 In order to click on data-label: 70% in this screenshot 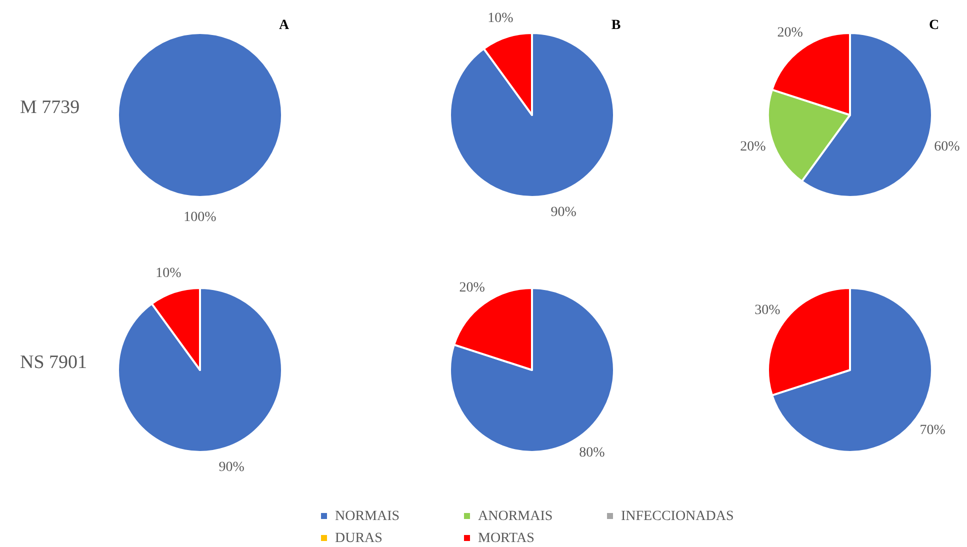, I will do `click(933, 430)`.